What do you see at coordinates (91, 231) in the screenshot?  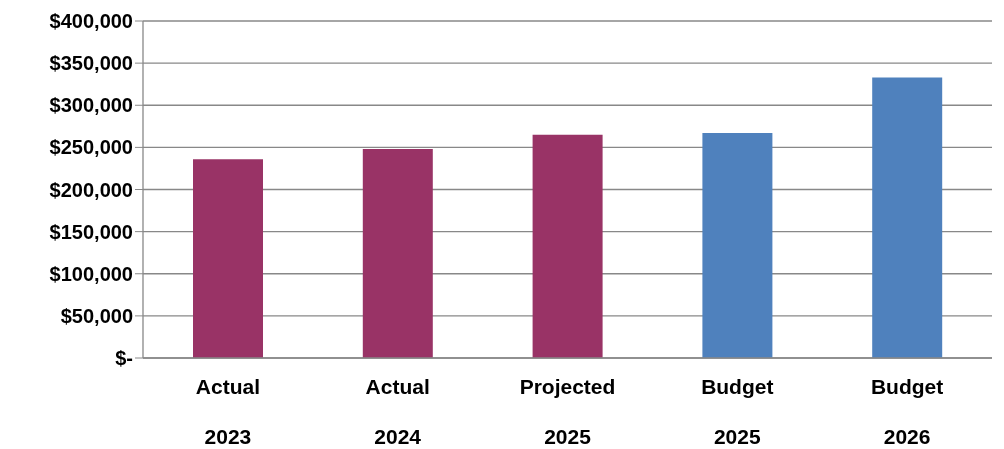 I see `y-tick-label: $150,000` at bounding box center [91, 231].